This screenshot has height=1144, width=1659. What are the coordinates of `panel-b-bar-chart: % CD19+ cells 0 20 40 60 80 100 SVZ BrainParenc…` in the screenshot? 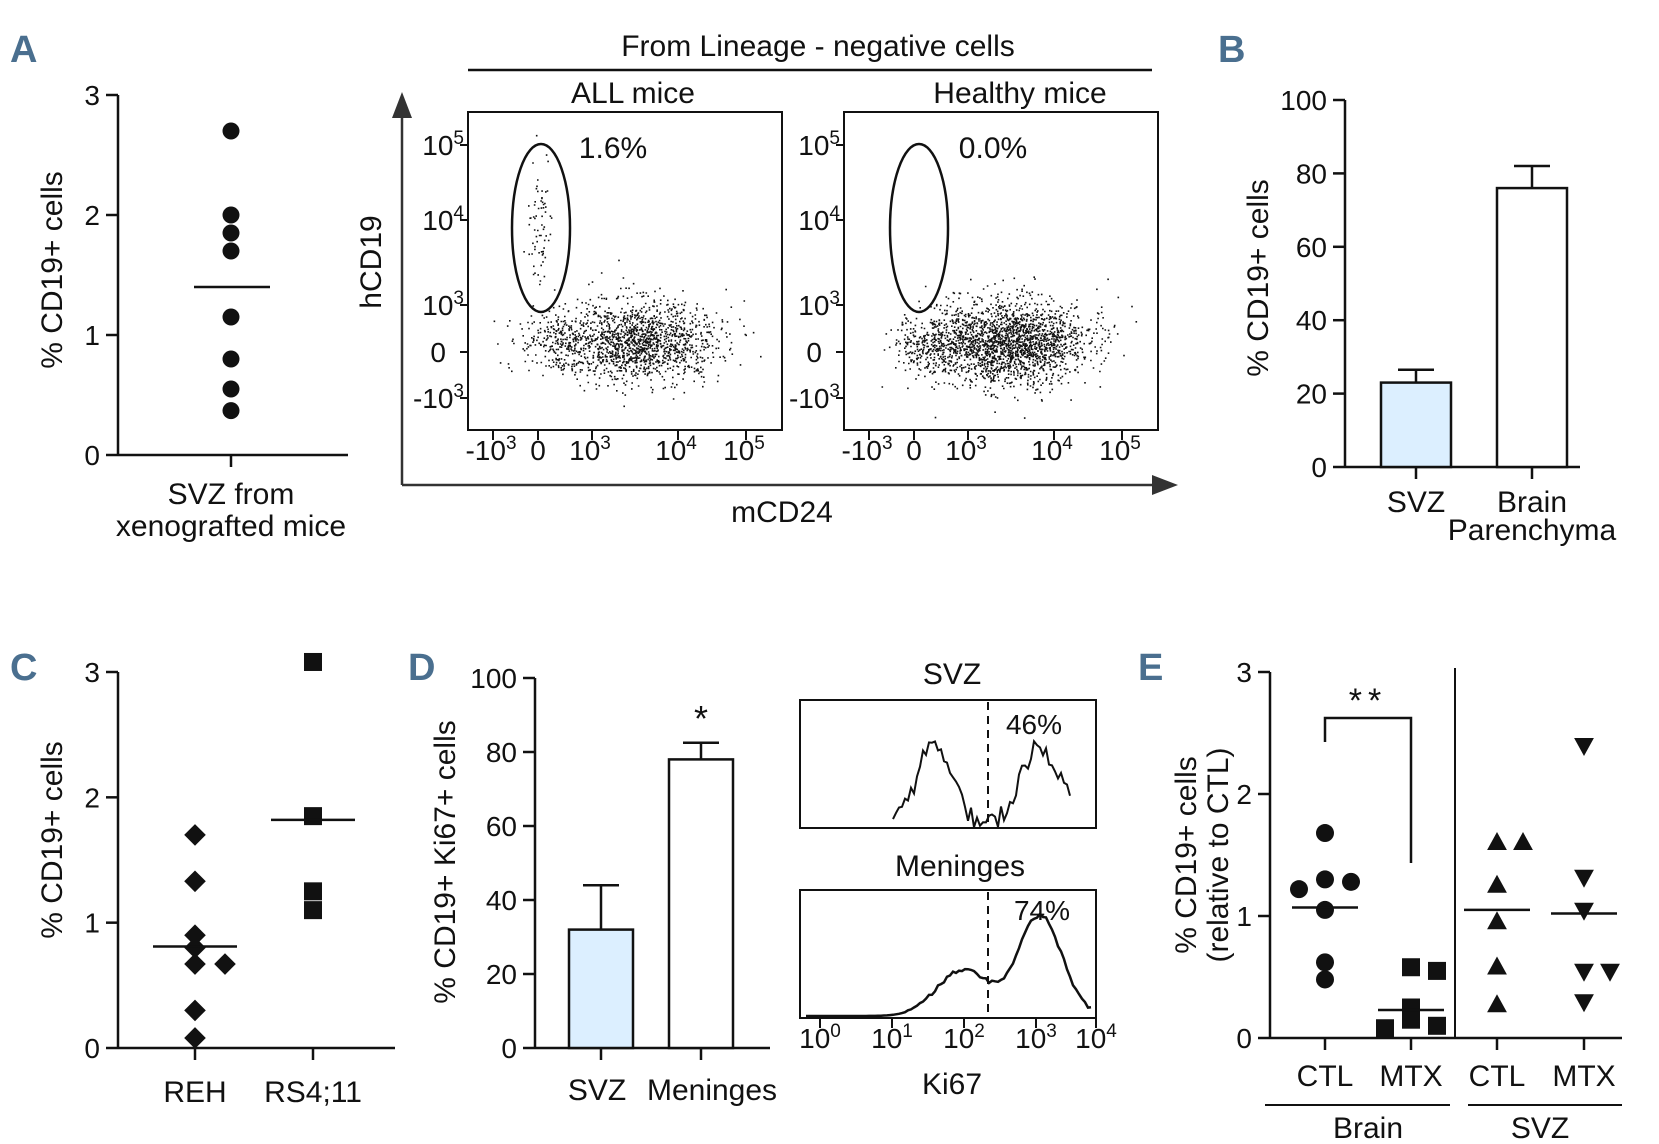 It's located at (1429, 316).